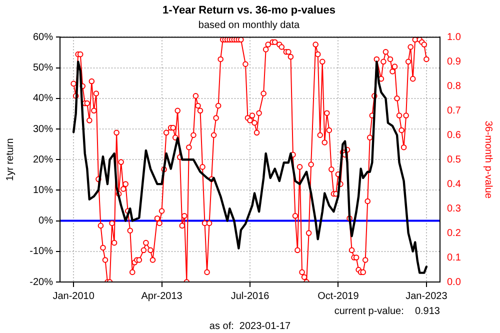 This screenshot has width=500, height=333. Describe the element at coordinates (454, 233) in the screenshot. I see `y2-tick-label: 0.2` at that location.